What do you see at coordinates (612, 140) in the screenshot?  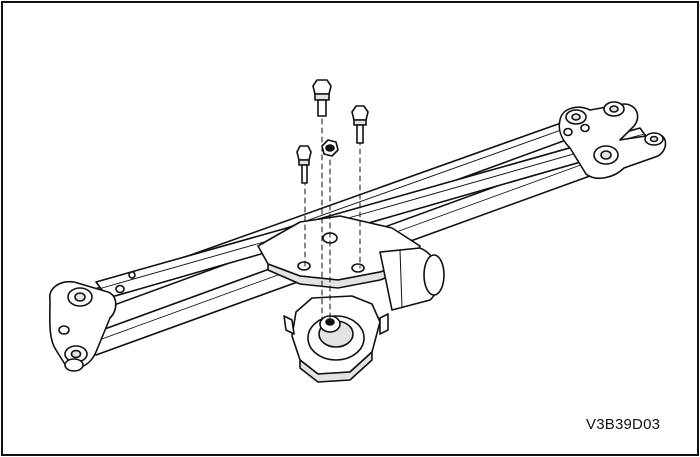 I see `right-pivot-bracket` at bounding box center [612, 140].